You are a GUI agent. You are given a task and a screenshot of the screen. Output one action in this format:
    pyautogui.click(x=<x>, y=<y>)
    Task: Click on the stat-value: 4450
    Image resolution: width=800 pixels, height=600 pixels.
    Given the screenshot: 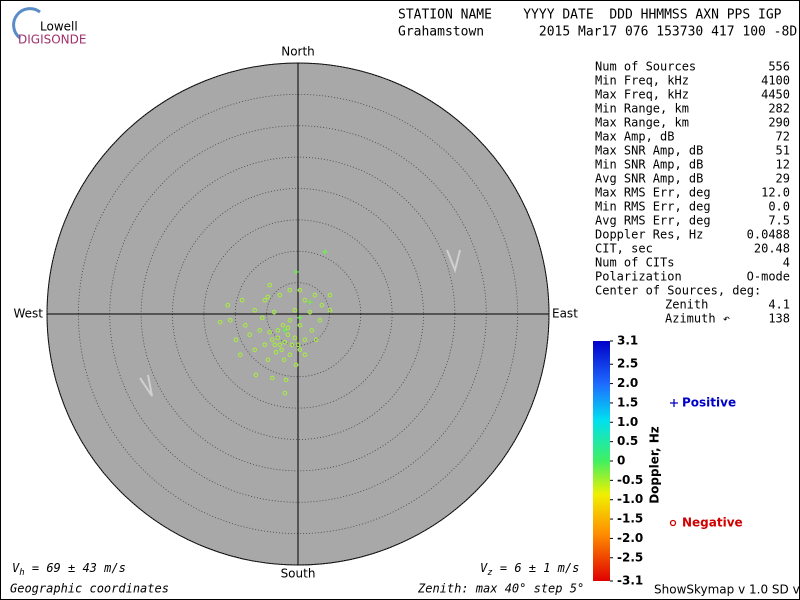 What is the action you would take?
    pyautogui.click(x=775, y=95)
    